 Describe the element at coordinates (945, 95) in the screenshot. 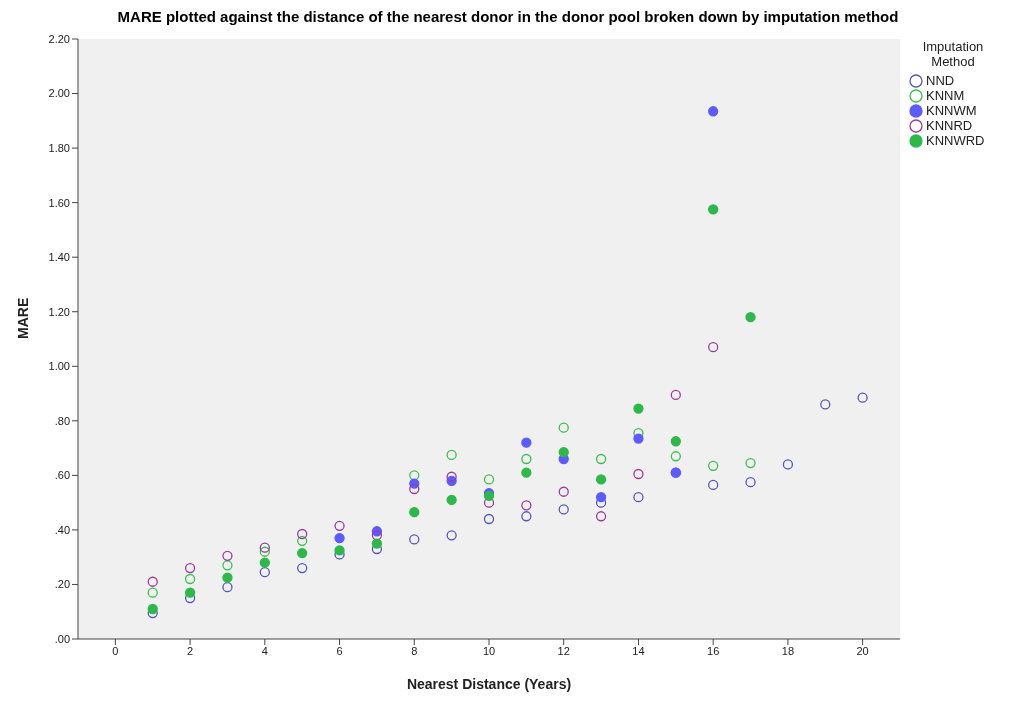

I see `legend-label: KNNM` at that location.